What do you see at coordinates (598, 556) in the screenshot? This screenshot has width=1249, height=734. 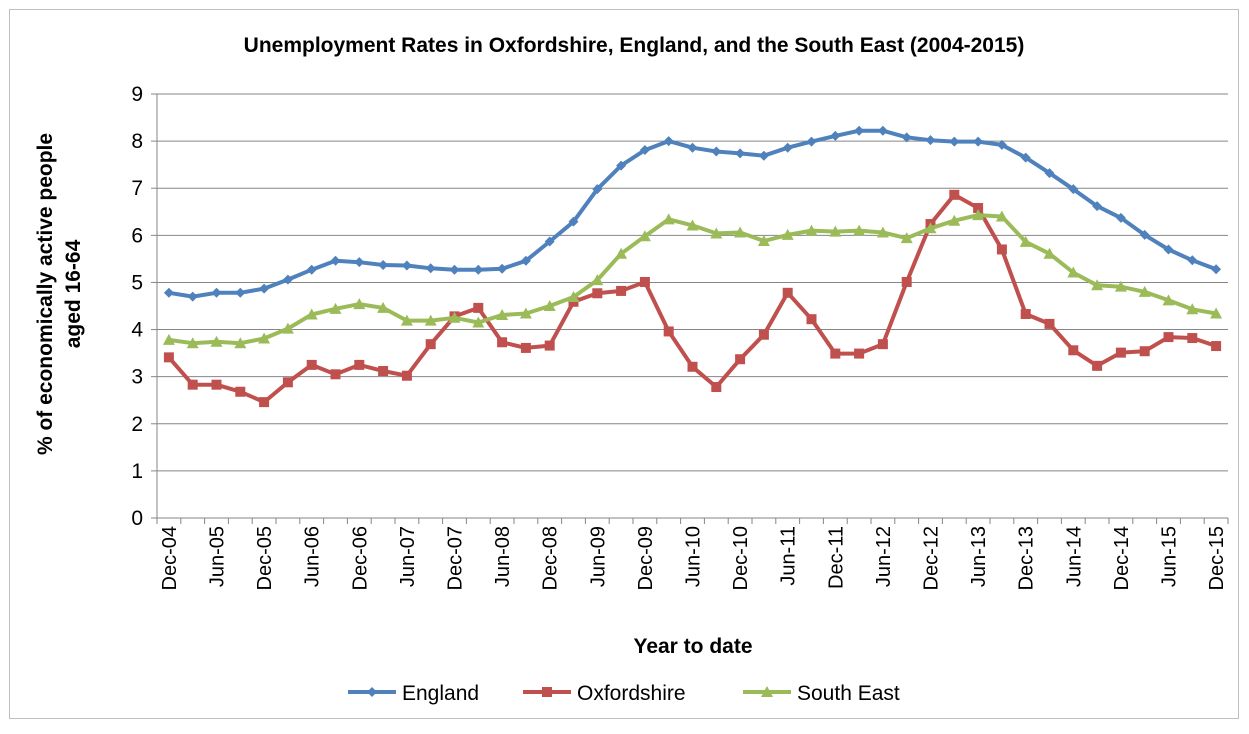 I see `x-tick-label: Jun-09` at bounding box center [598, 556].